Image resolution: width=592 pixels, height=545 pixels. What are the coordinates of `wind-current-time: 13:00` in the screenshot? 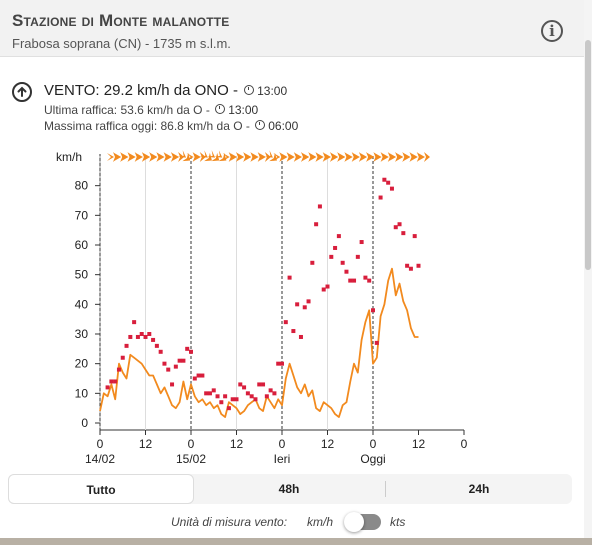 It's located at (272, 91).